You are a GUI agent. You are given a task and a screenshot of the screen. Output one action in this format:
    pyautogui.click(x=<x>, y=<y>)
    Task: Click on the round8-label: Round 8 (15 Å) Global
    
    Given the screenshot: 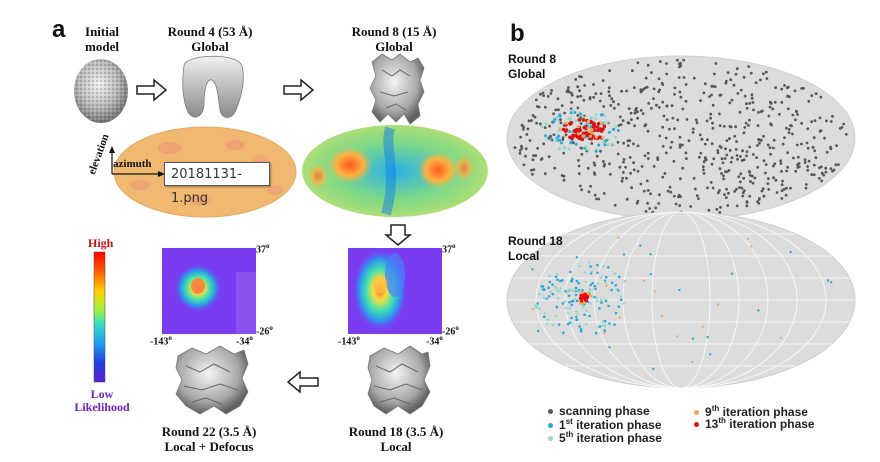 What is the action you would take?
    pyautogui.click(x=394, y=39)
    